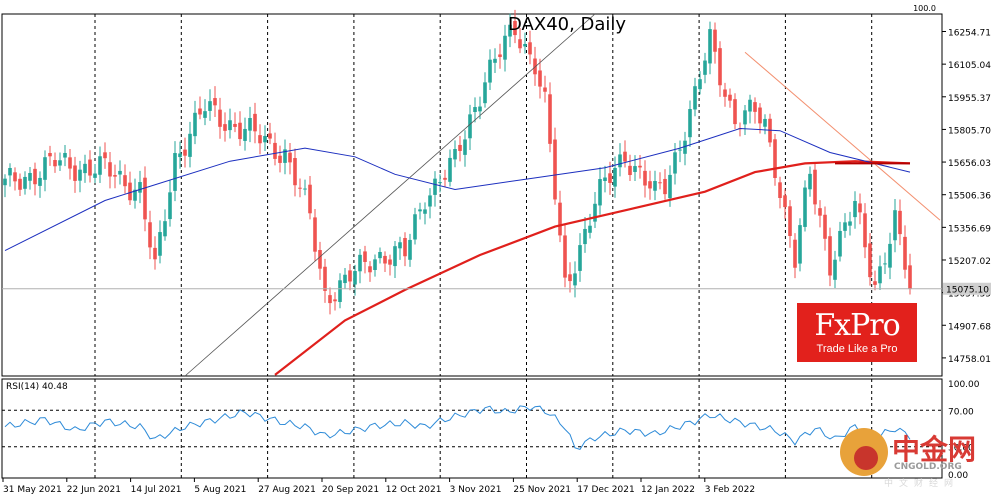 This screenshot has height=504, width=1000. What do you see at coordinates (842, 136) in the screenshot?
I see `trendline-down` at bounding box center [842, 136].